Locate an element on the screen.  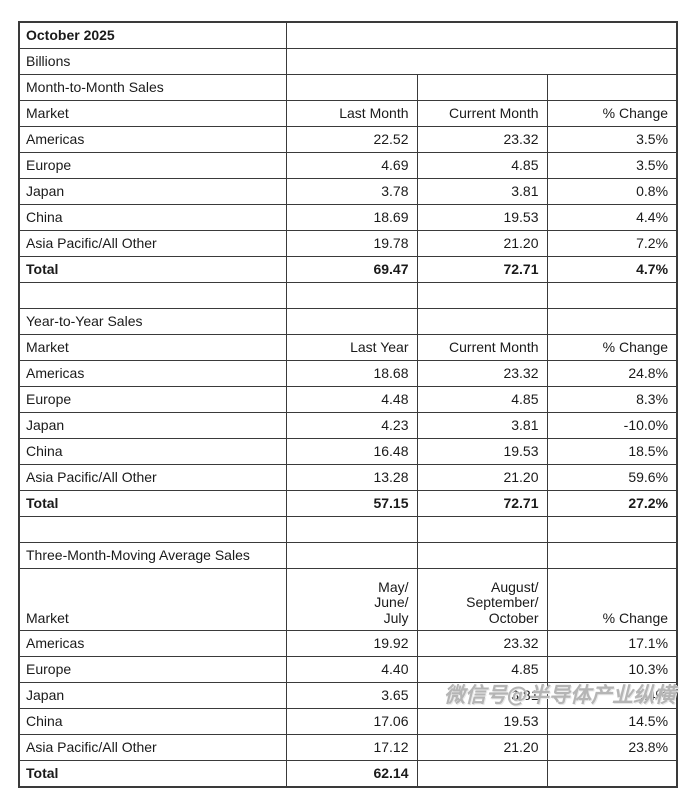
table-row-europe: Europe 4.48 4.85 8.3% is located at coordinates (348, 399).